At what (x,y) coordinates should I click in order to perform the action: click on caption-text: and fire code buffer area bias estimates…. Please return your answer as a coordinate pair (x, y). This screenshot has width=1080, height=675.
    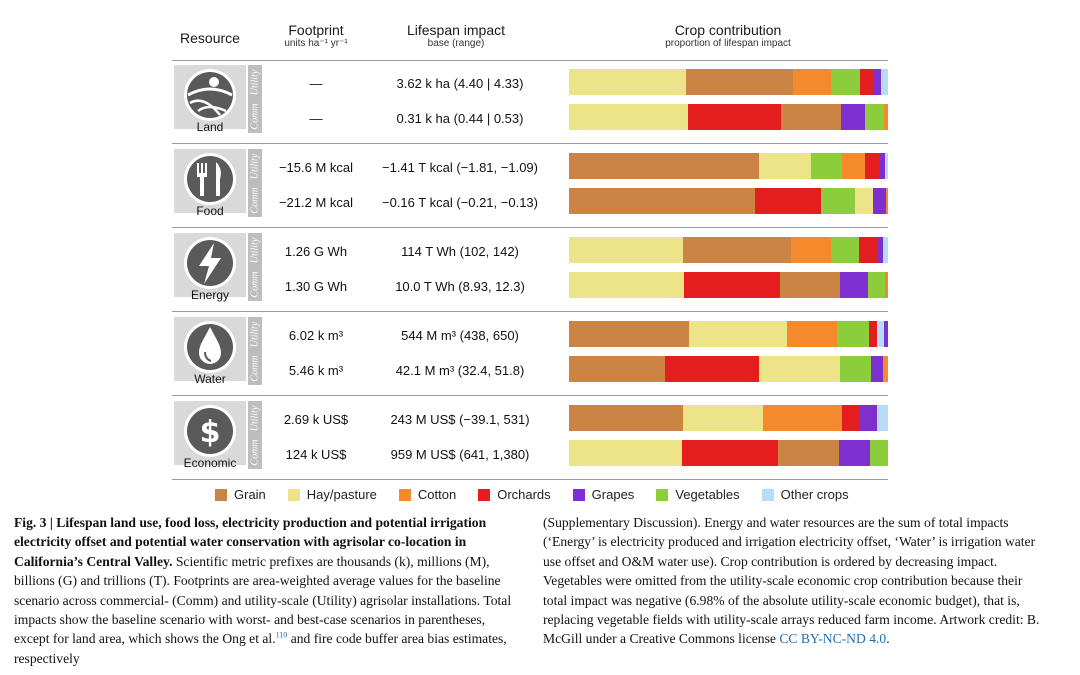
    Looking at the image, I should click on (260, 648).